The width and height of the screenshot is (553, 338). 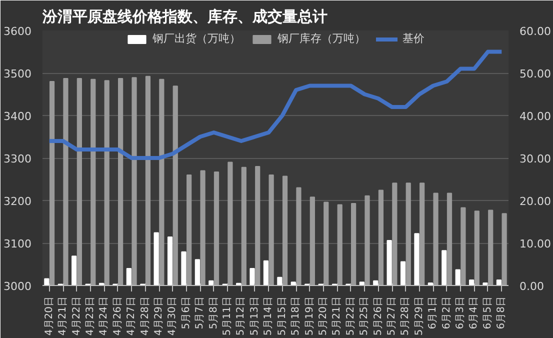 What do you see at coordinates (18, 74) in the screenshot?
I see `y-tick-label: 3500` at bounding box center [18, 74].